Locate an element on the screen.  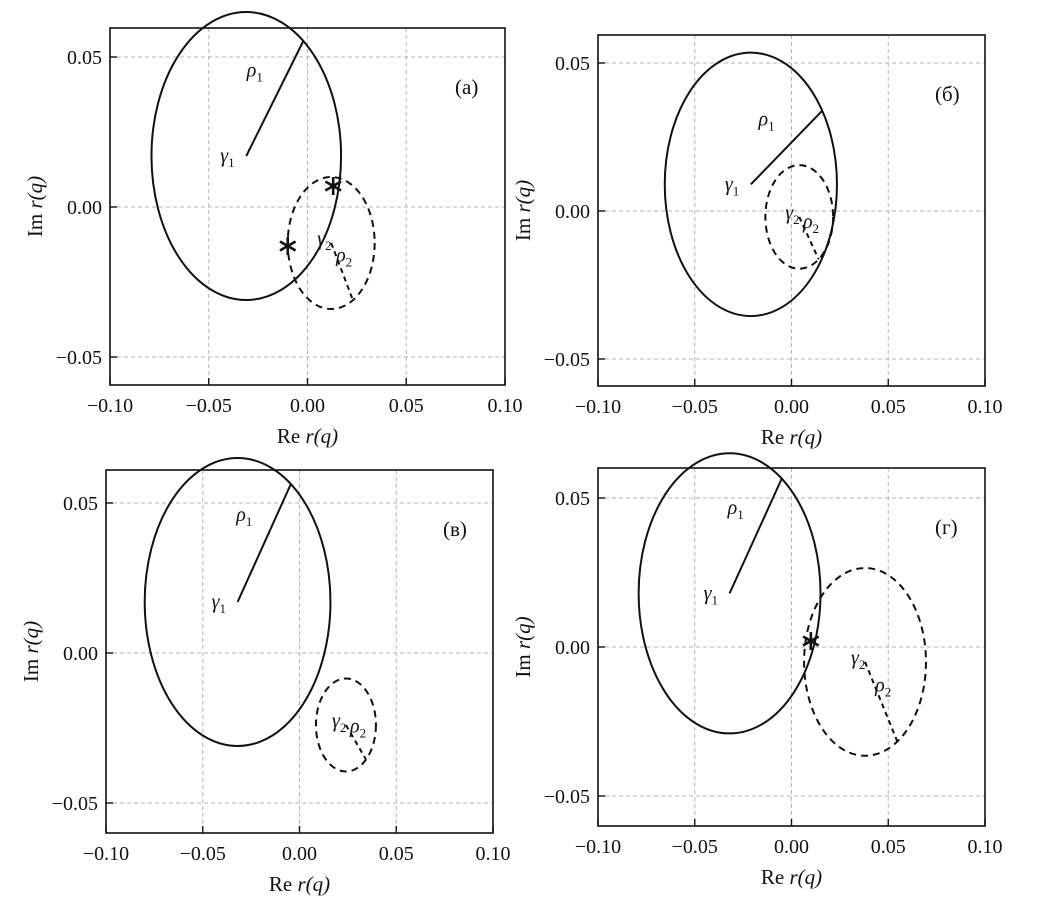
panel-label: (б) is located at coordinates (947, 94).